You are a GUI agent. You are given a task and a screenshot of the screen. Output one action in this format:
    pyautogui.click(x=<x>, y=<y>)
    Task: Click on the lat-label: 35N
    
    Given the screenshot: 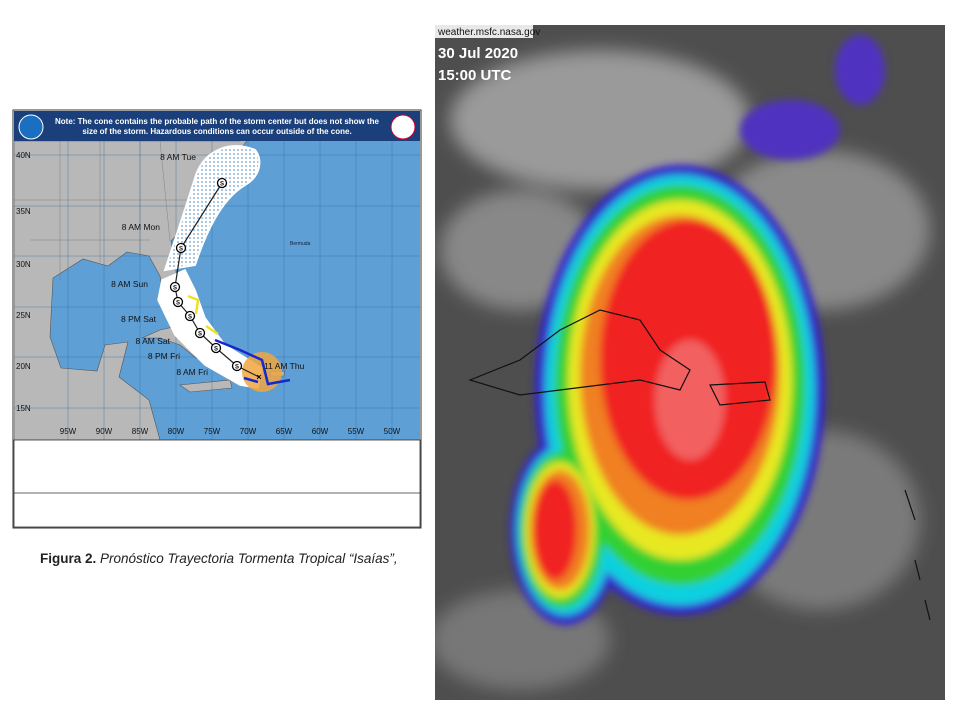 What is the action you would take?
    pyautogui.click(x=23, y=211)
    